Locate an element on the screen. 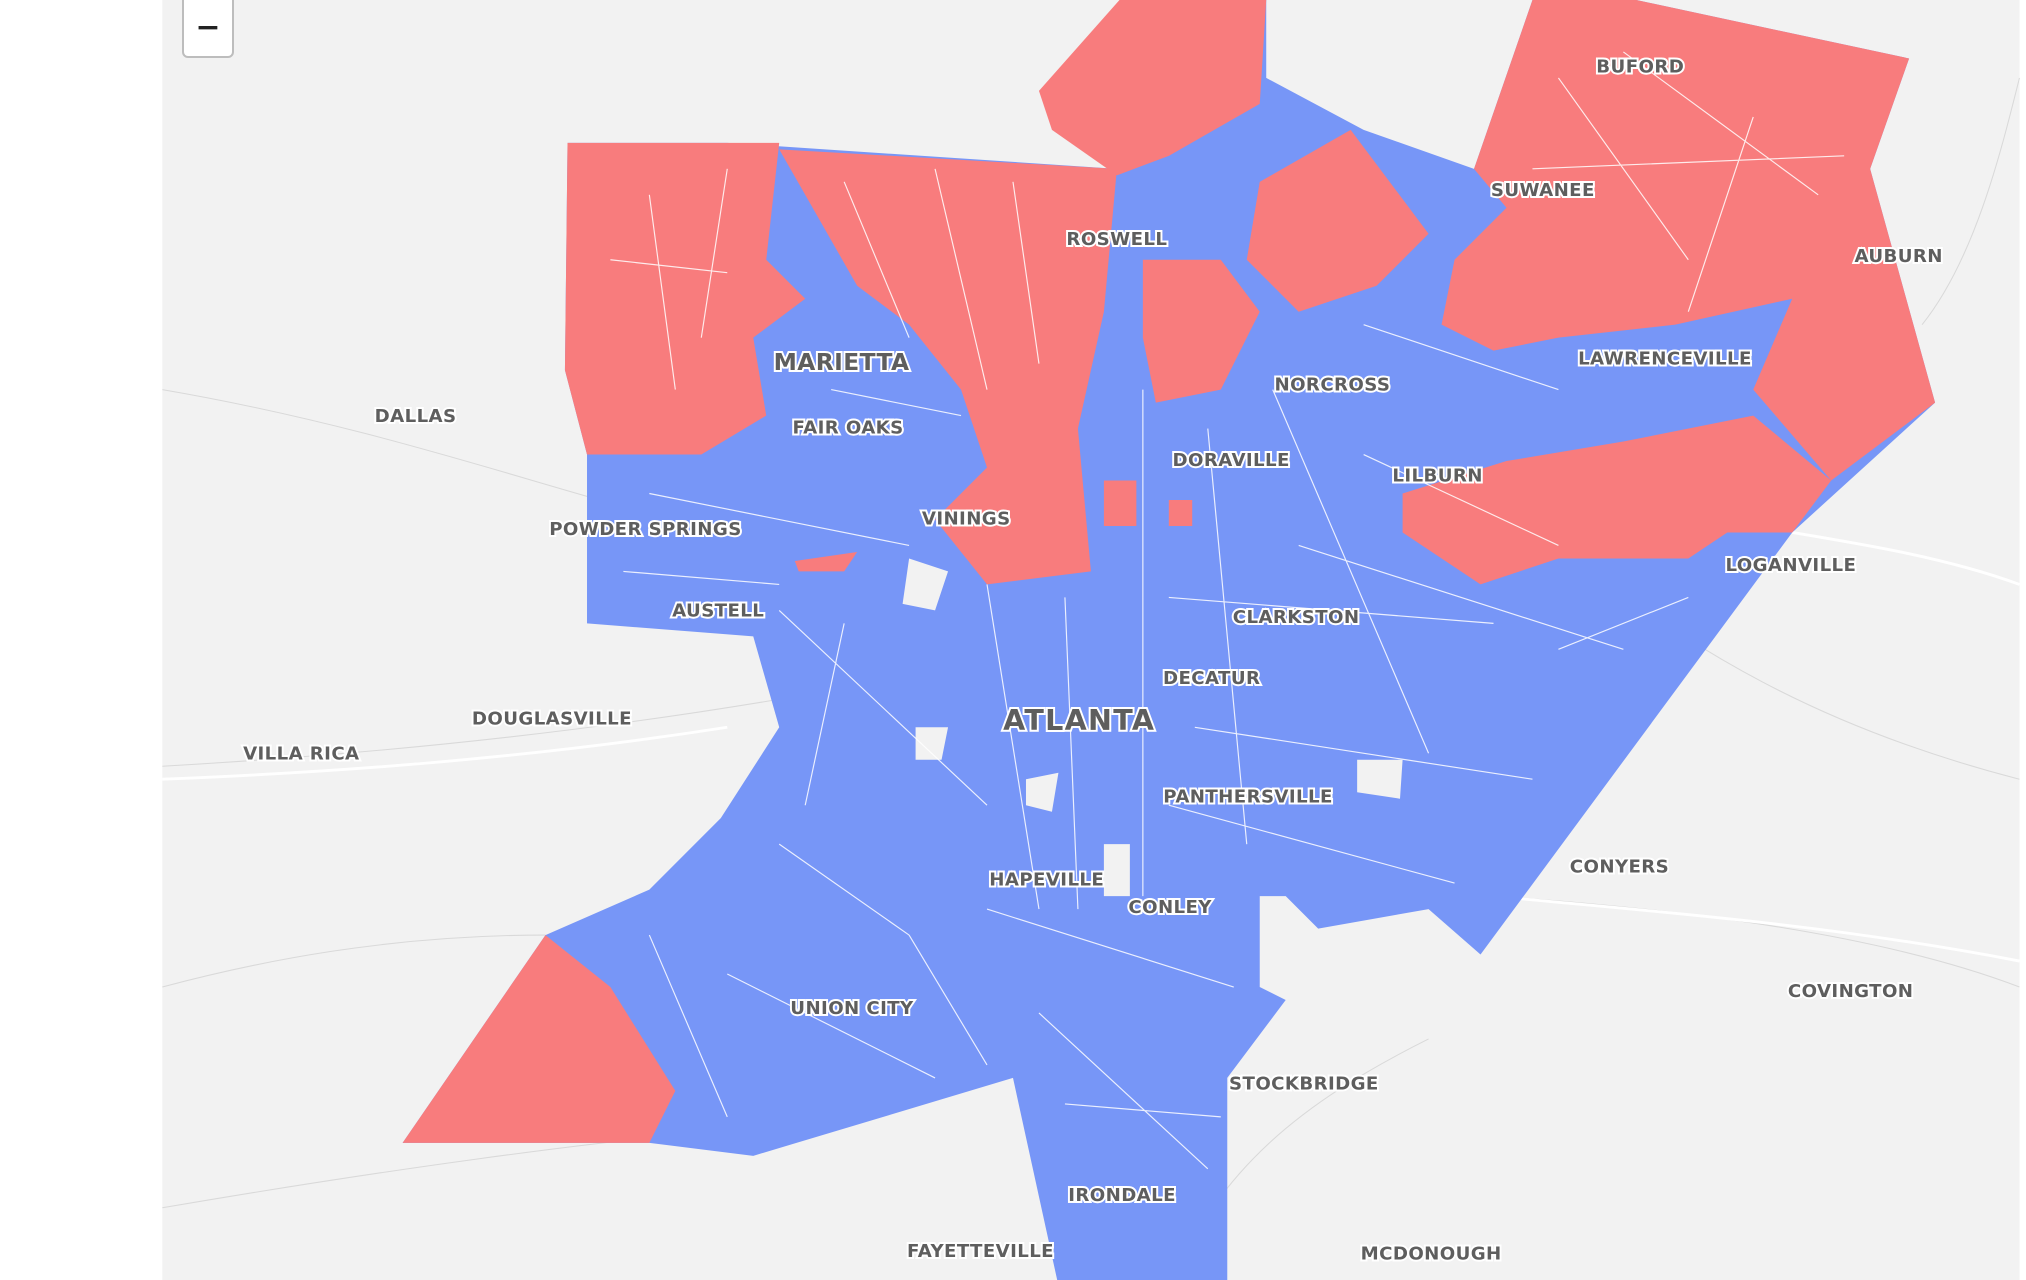  place-label: ROSWELL is located at coordinates (1116, 239).